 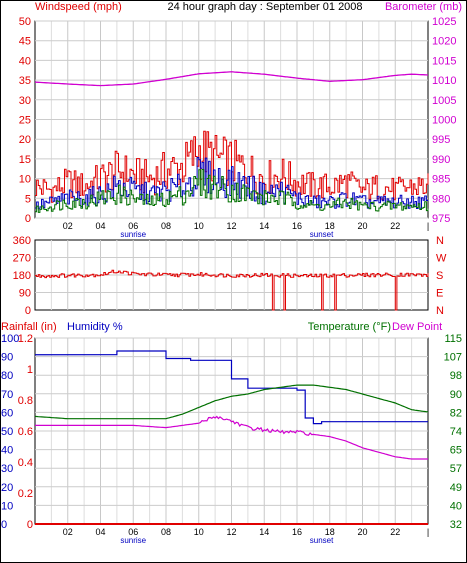 What do you see at coordinates (264, 7) in the screenshot?
I see `chart-title: 24 hour graph day : September 01 2008` at bounding box center [264, 7].